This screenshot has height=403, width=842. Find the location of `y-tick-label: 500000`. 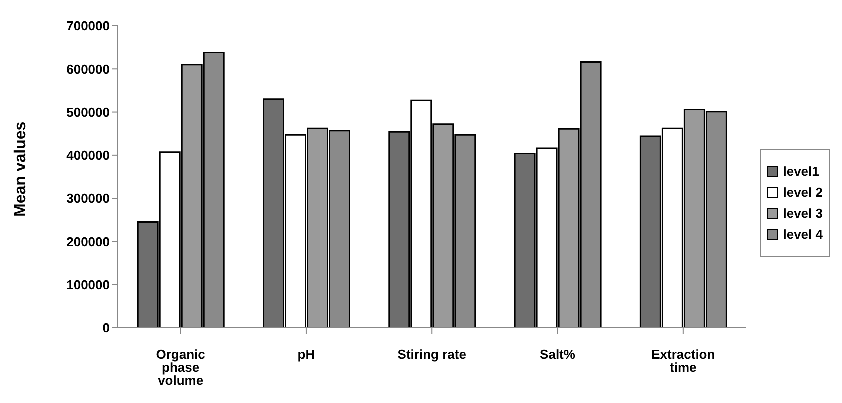

y-tick-label: 500000 is located at coordinates (88, 112).